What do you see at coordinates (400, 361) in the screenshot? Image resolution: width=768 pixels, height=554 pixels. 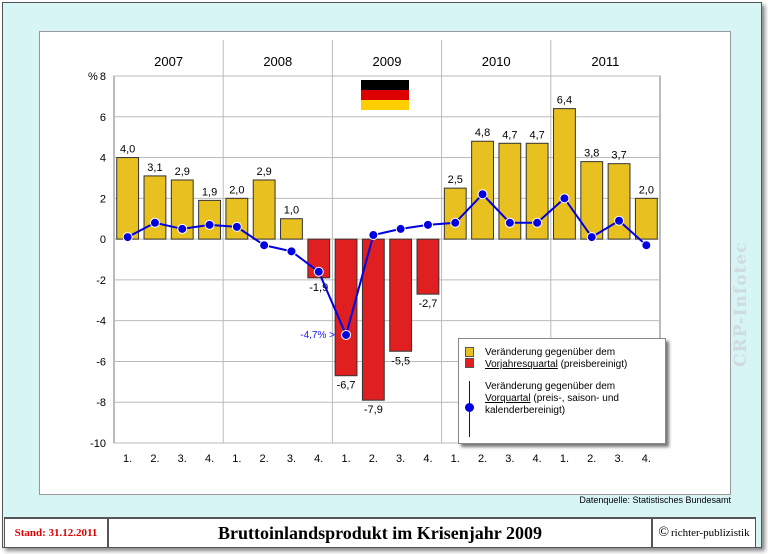 I see `bar-value-label: -5,5` at bounding box center [400, 361].